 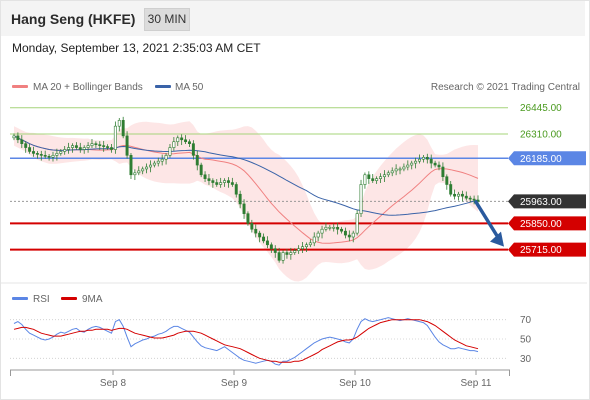 I want to click on chart-header: Hang Seng (HKFE) 30 MIN, so click(x=293, y=18).